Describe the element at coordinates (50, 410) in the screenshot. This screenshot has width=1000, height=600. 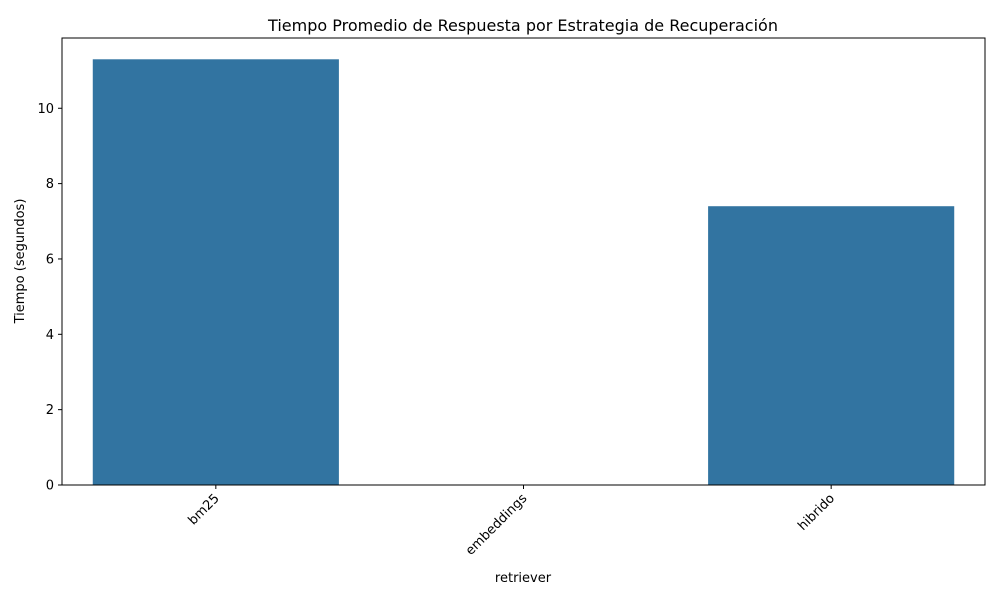
I see `y-tick-label: 2` at that location.